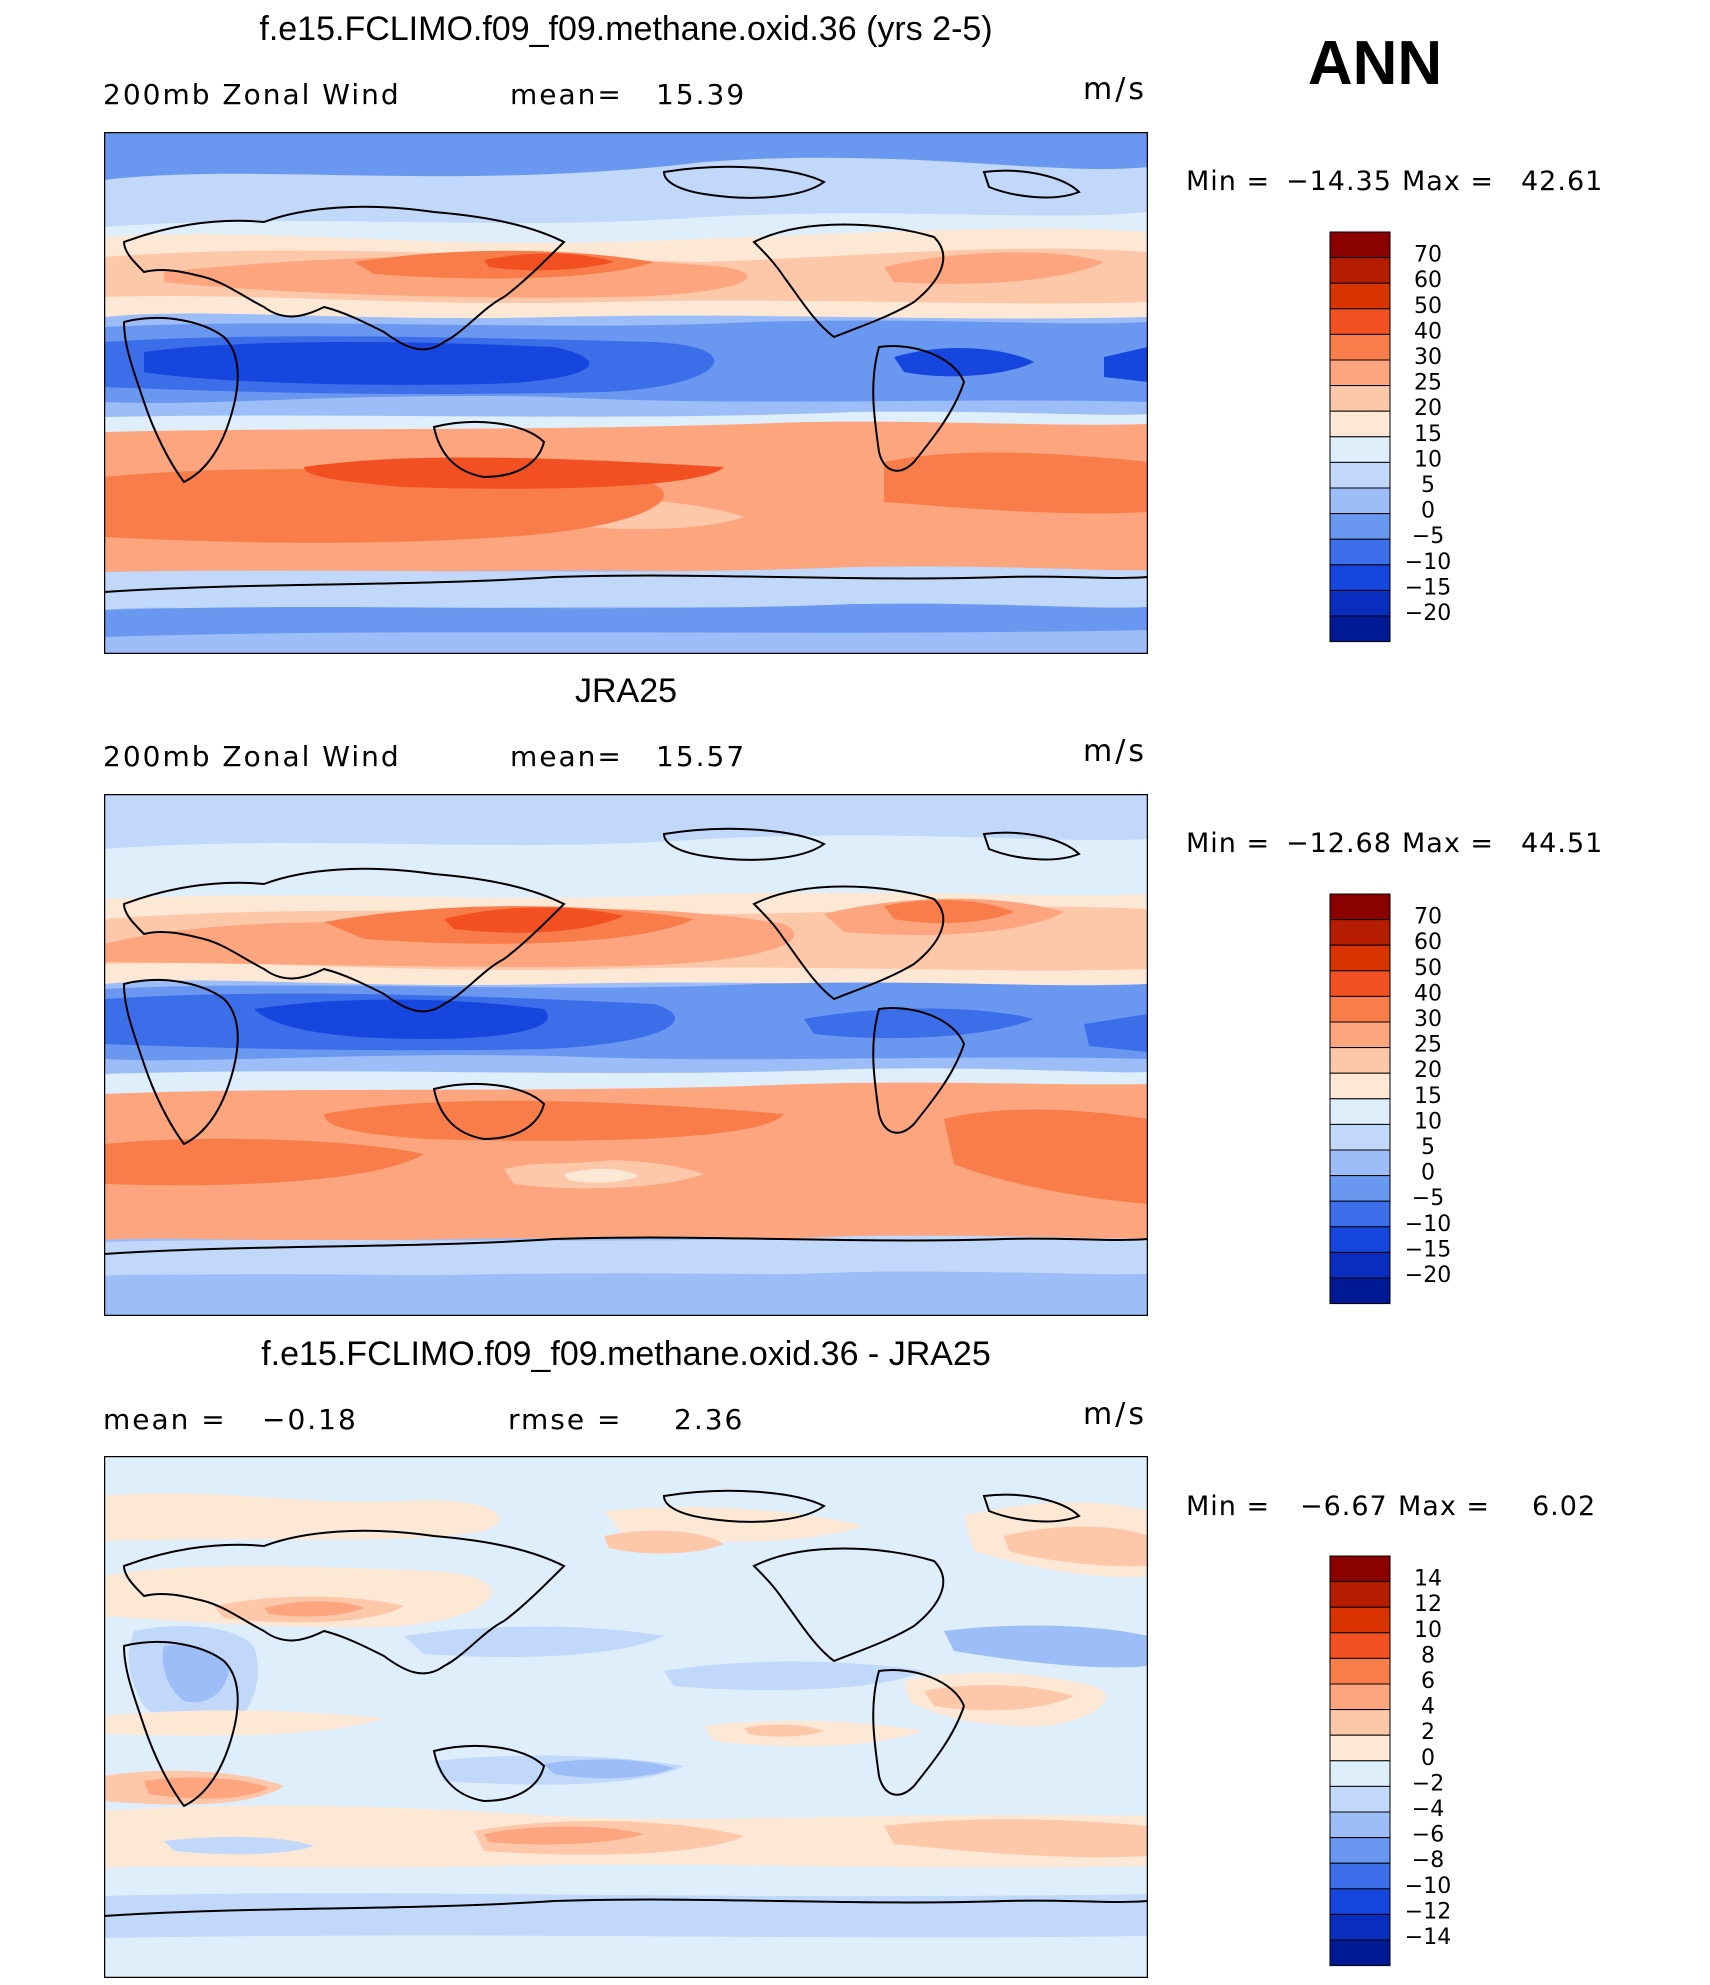 The image size is (1710, 1985). Describe the element at coordinates (1344, 1506) in the screenshot. I see `panel-3-min-value: −6.67` at that location.